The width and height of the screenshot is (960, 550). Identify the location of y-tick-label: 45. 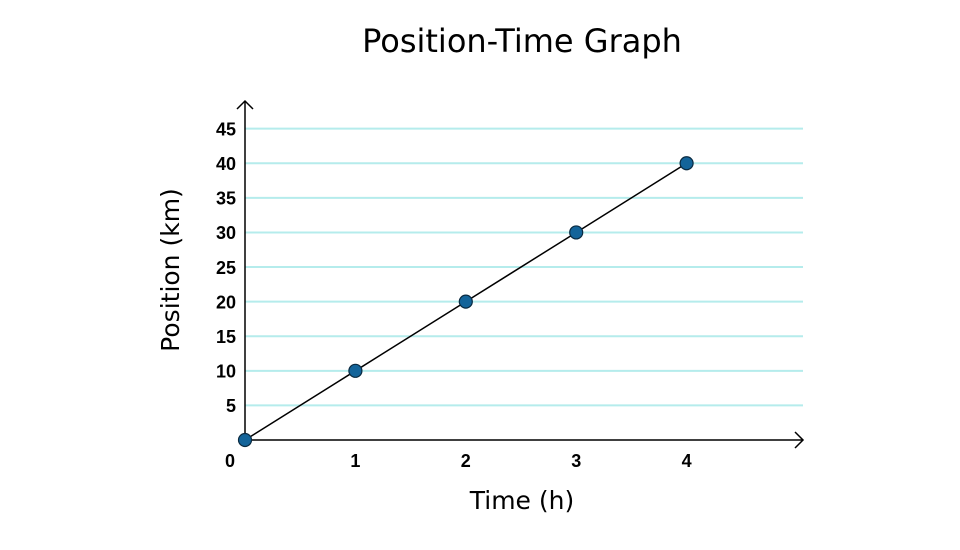
(226, 129).